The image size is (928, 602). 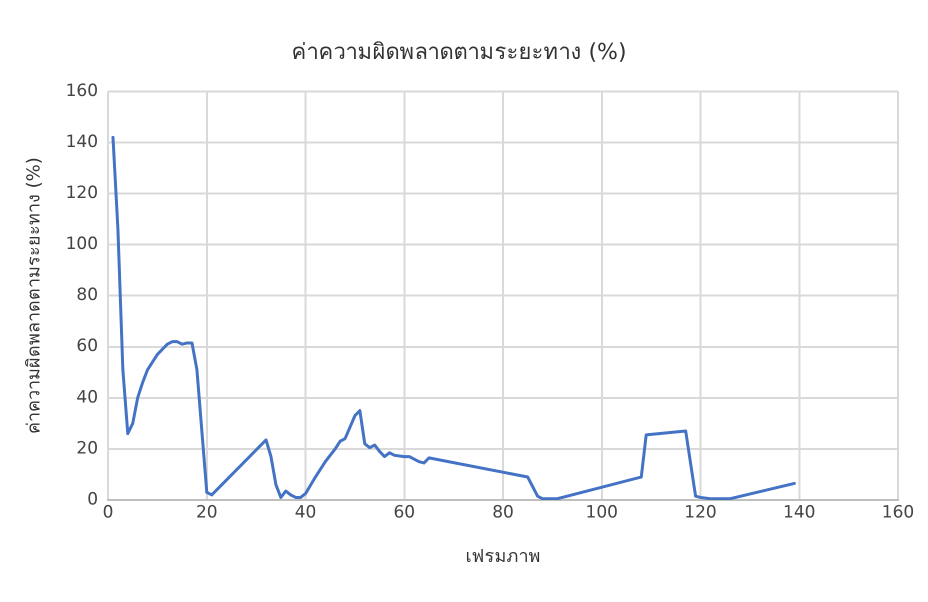 What do you see at coordinates (503, 512) in the screenshot?
I see `x-tick-label: 80` at bounding box center [503, 512].